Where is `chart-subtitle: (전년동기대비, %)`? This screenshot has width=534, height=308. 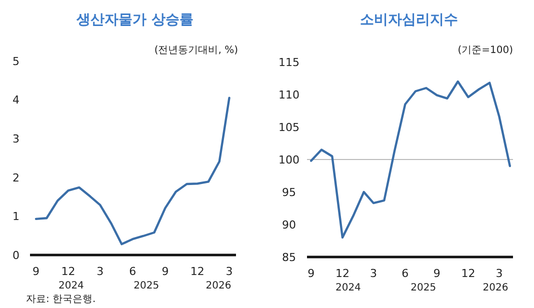
chart-subtitle: (전년동기대비, %) is located at coordinates (196, 50).